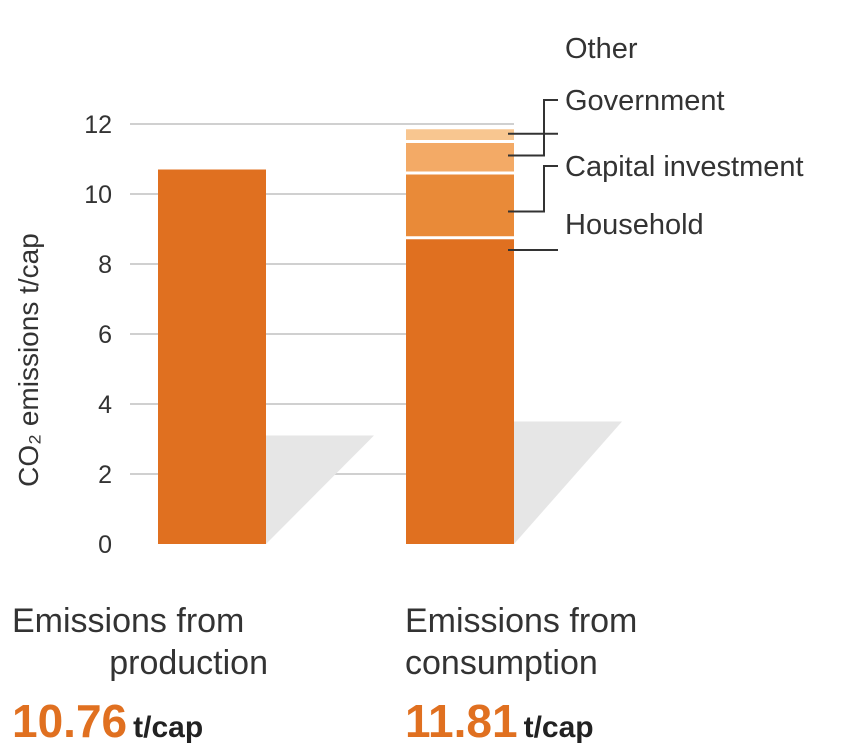  I want to click on y-tick-label: 4, so click(105, 405).